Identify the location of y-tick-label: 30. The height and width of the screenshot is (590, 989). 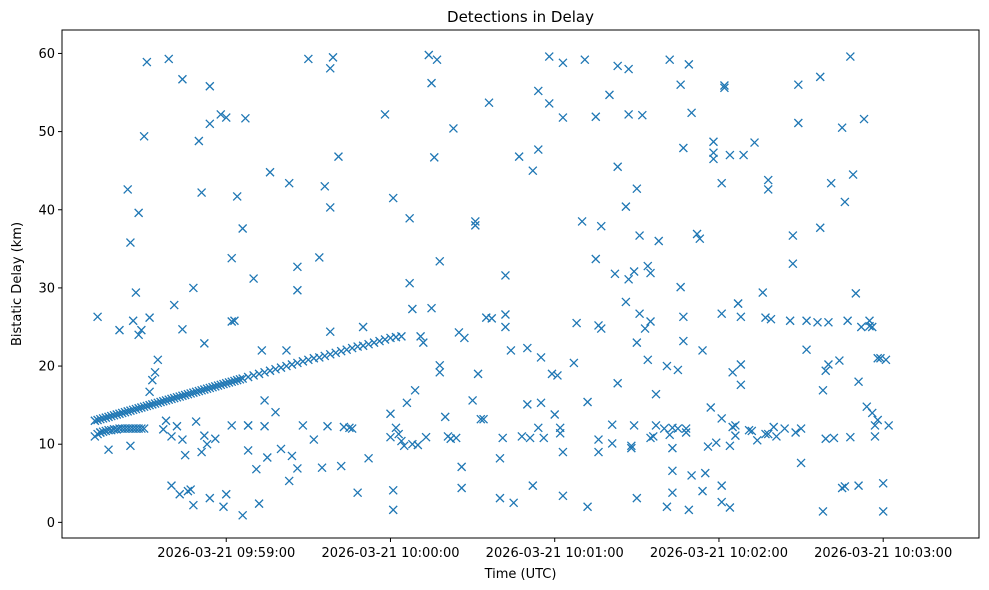
(46, 288).